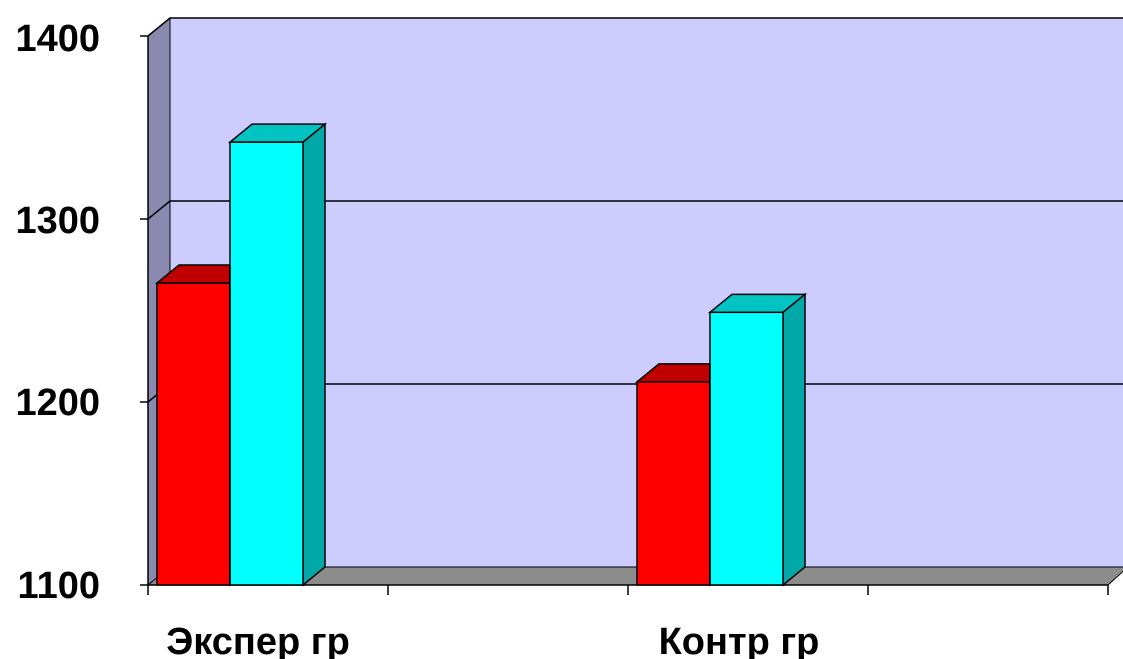 Image resolution: width=1123 pixels, height=659 pixels. Describe the element at coordinates (258, 640) in the screenshot. I see `x-category-label: Экспер гр` at that location.